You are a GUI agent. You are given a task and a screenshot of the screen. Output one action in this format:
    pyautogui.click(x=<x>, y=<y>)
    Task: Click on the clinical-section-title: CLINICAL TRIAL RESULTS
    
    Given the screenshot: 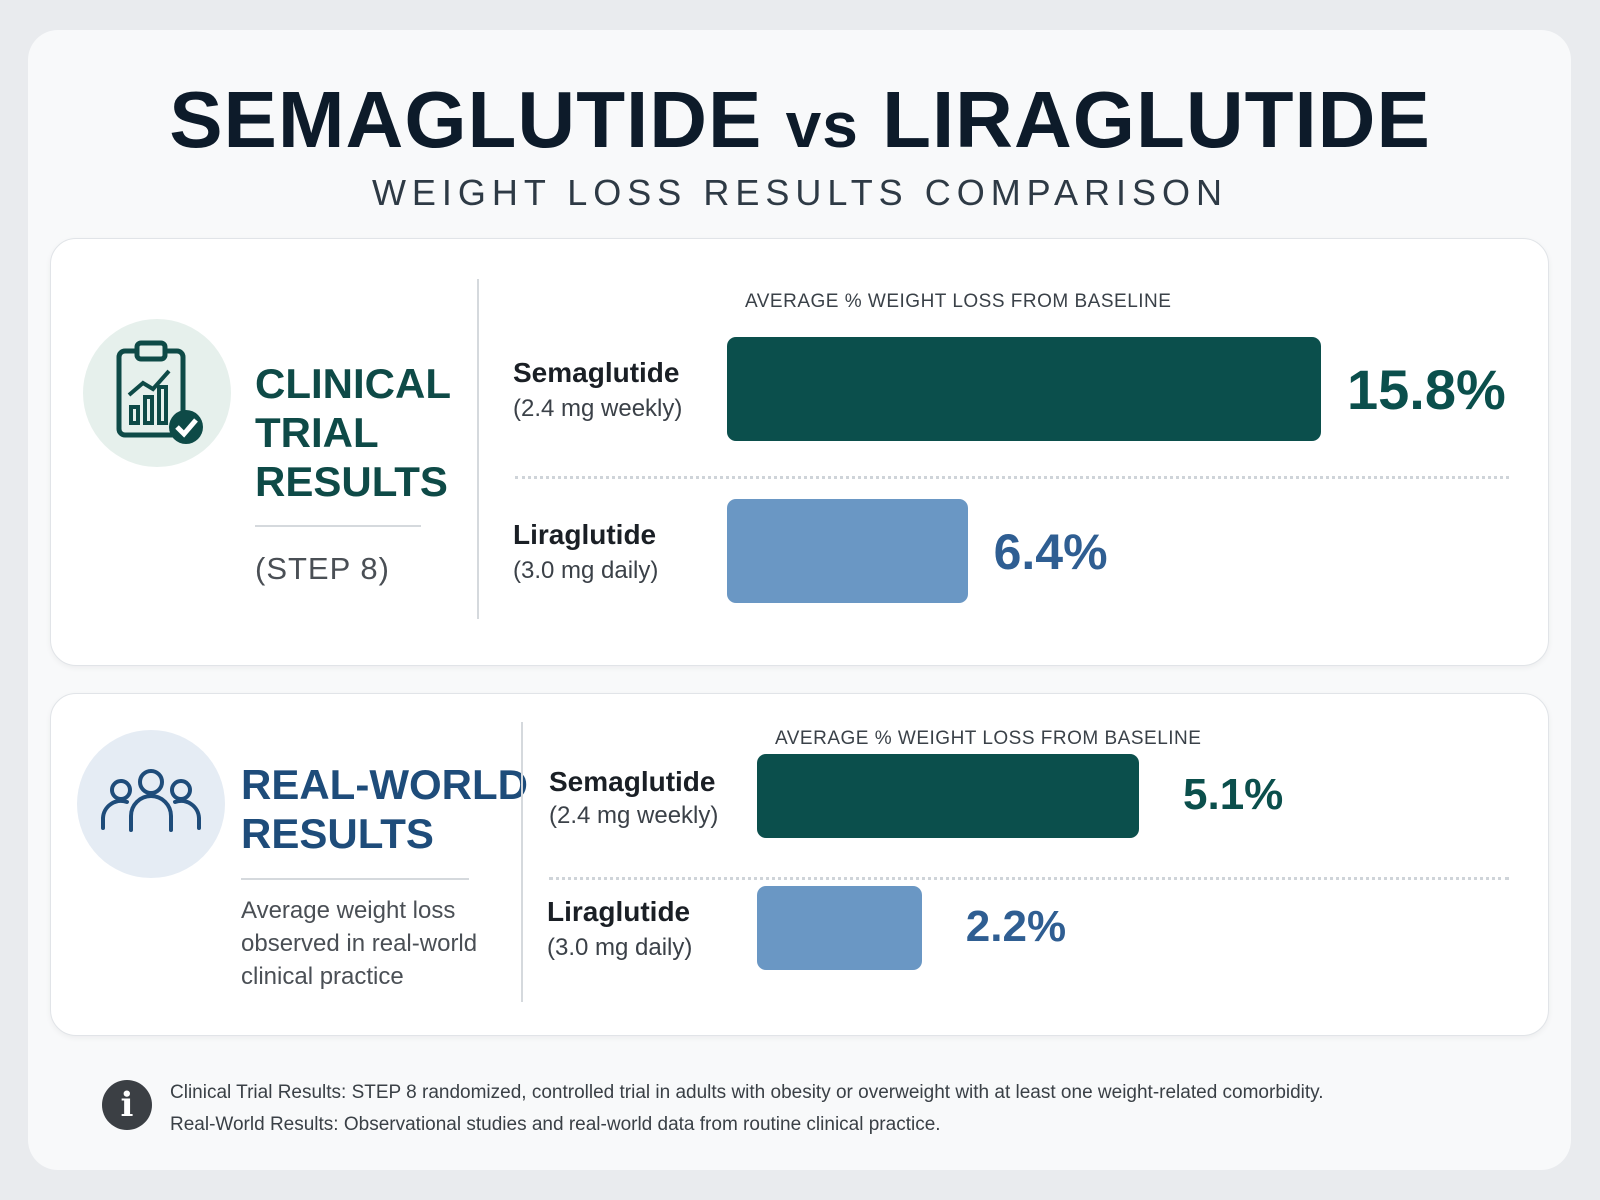 What is the action you would take?
    pyautogui.click(x=353, y=432)
    